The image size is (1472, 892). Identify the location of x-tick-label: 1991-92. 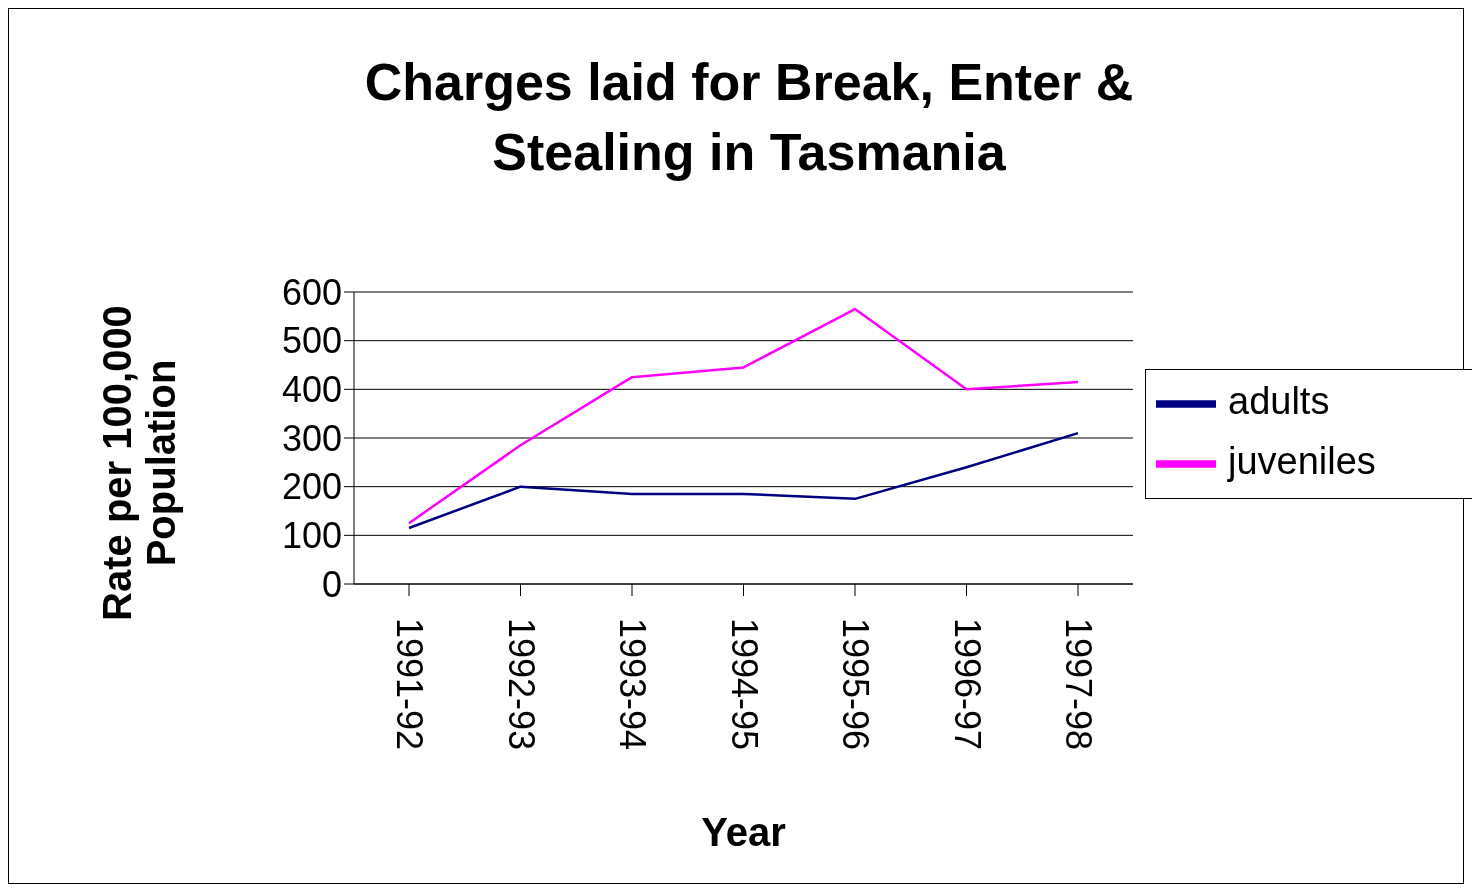
(409, 684).